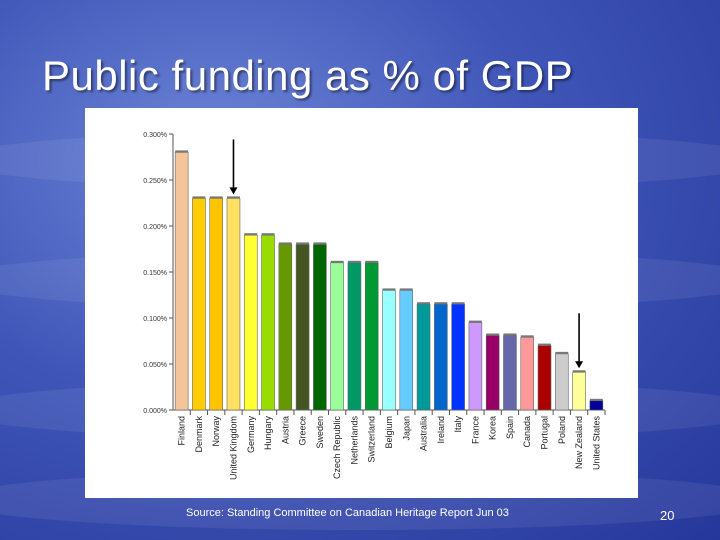 This screenshot has height=540, width=720. I want to click on bar-cap-belgium, so click(389, 289).